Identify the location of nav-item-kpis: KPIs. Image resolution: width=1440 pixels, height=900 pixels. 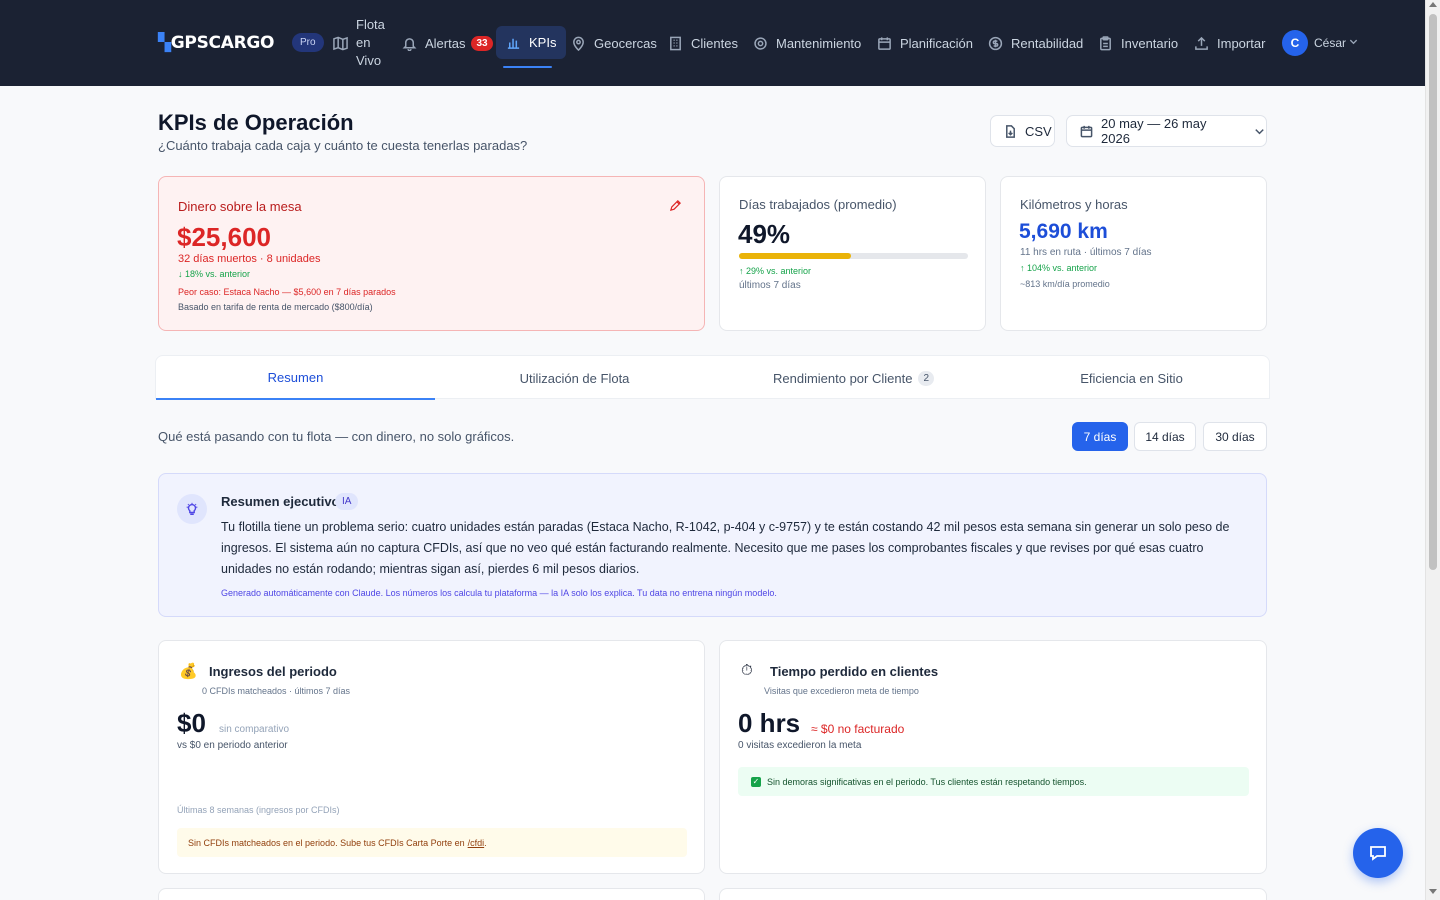
(531, 42).